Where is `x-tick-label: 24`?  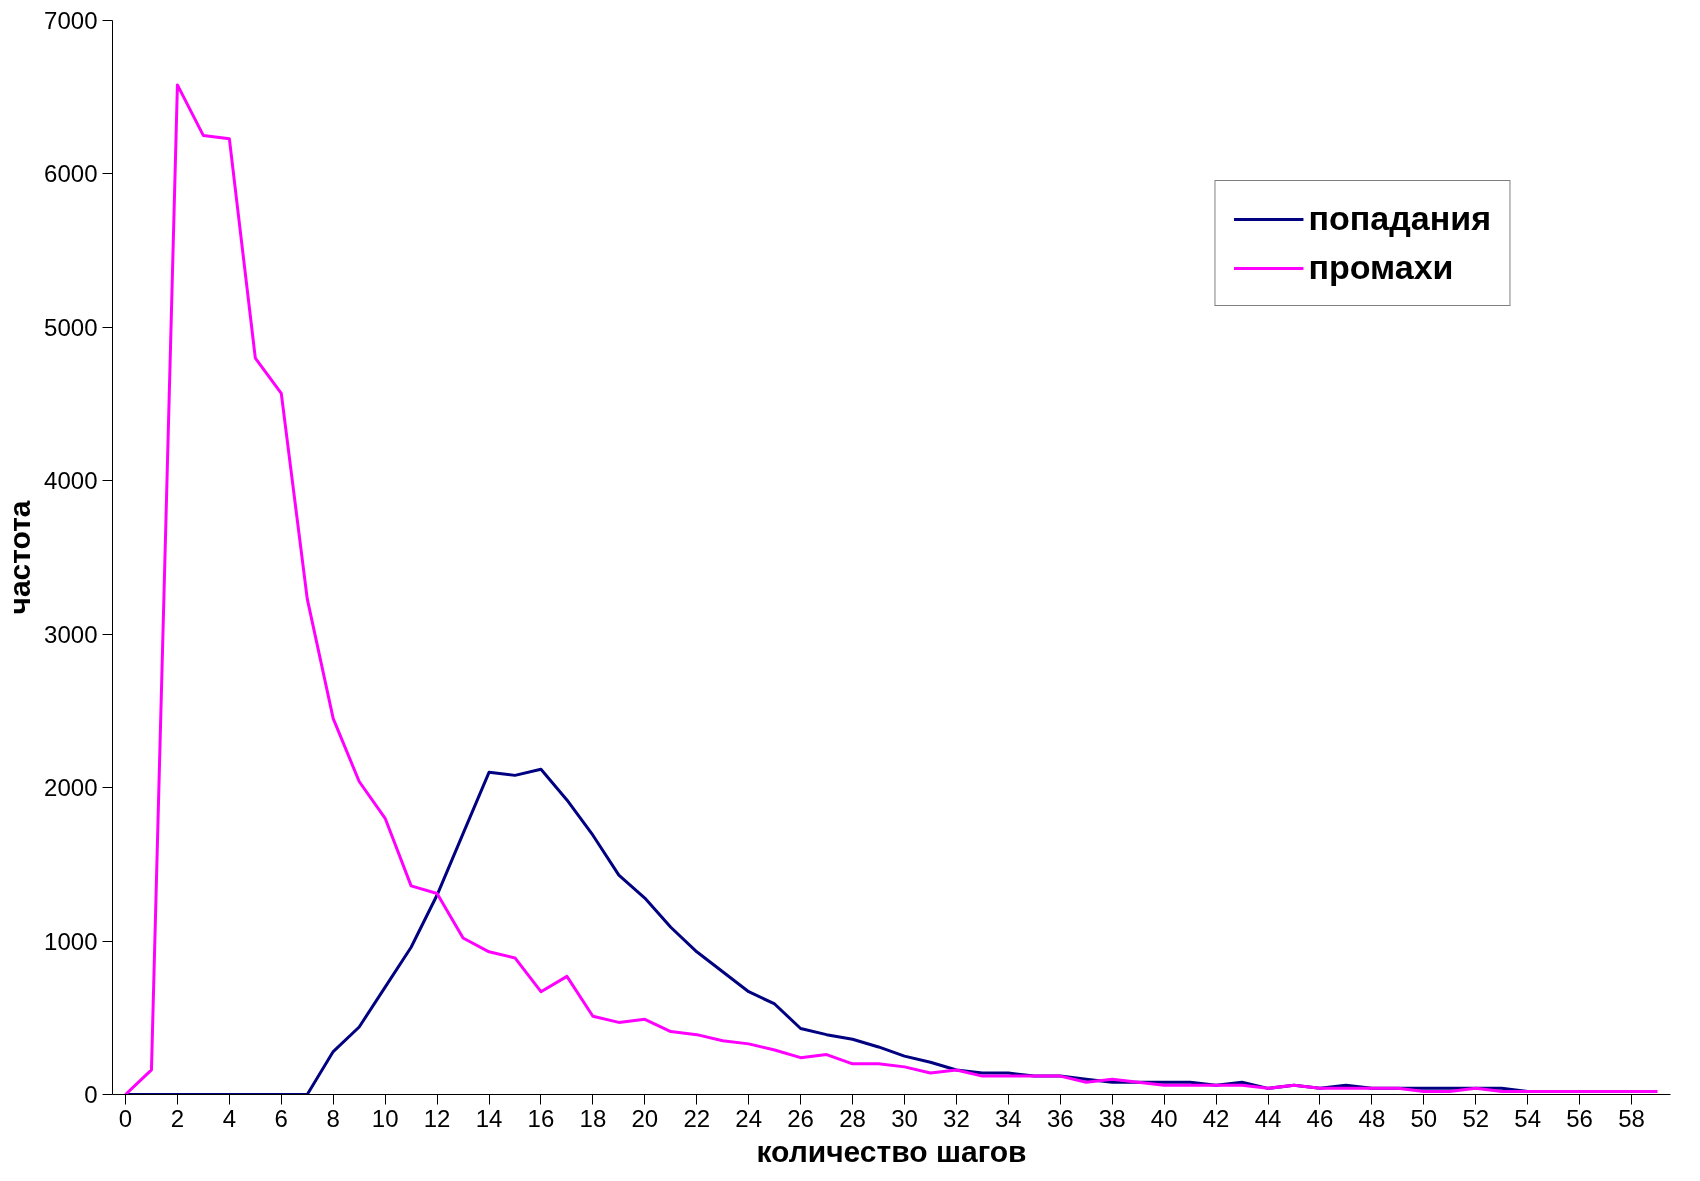 x-tick-label: 24 is located at coordinates (749, 1118).